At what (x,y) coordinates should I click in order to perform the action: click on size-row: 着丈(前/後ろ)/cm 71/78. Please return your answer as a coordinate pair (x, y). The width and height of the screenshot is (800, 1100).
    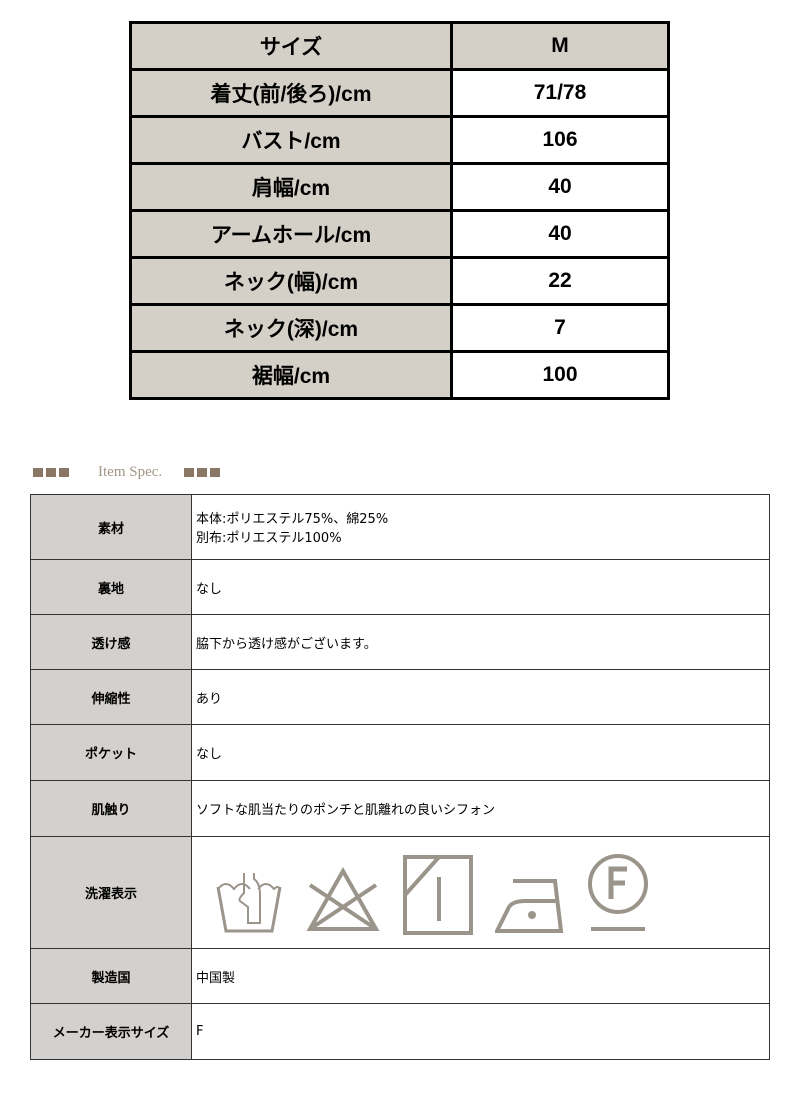
    Looking at the image, I should click on (399, 93).